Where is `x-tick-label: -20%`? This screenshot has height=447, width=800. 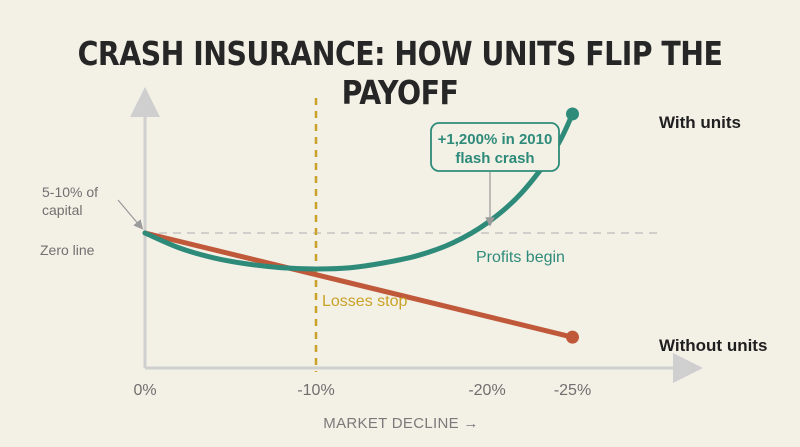 x-tick-label: -20% is located at coordinates (486, 390).